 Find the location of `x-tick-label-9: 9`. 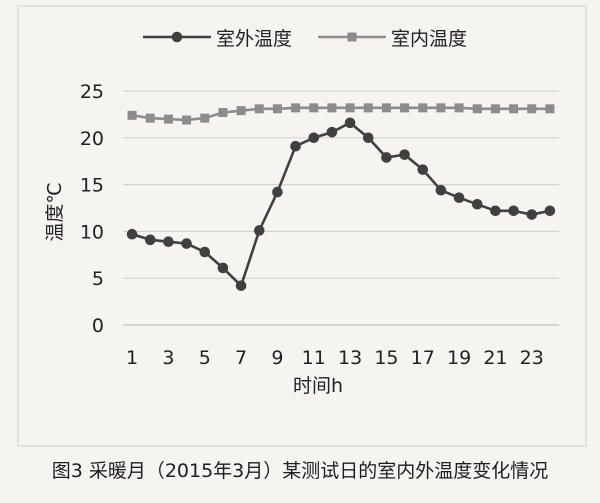

x-tick-label-9: 9 is located at coordinates (277, 358).